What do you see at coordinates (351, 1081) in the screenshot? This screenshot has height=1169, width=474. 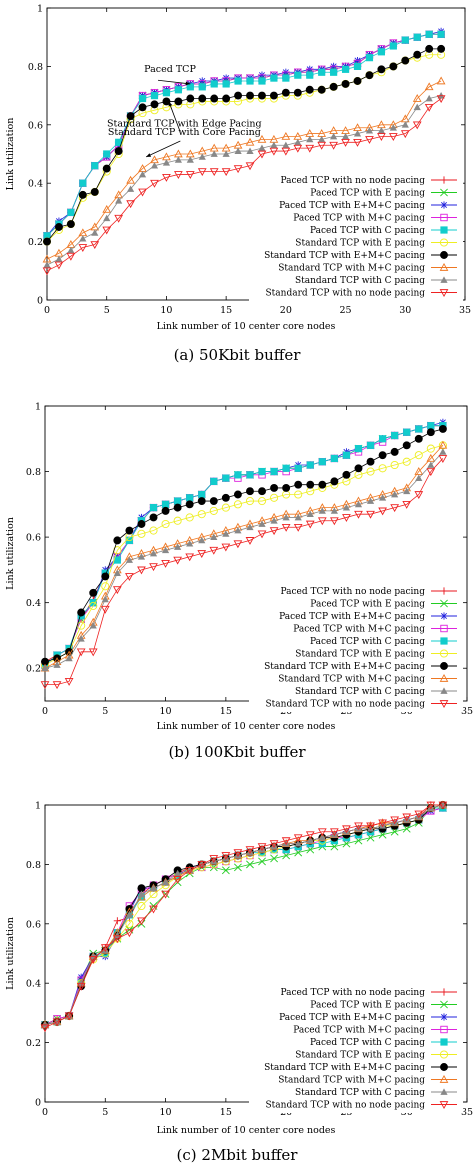 I see `chart-3-legend-label: Standard TCP with M+C pacing` at bounding box center [351, 1081].